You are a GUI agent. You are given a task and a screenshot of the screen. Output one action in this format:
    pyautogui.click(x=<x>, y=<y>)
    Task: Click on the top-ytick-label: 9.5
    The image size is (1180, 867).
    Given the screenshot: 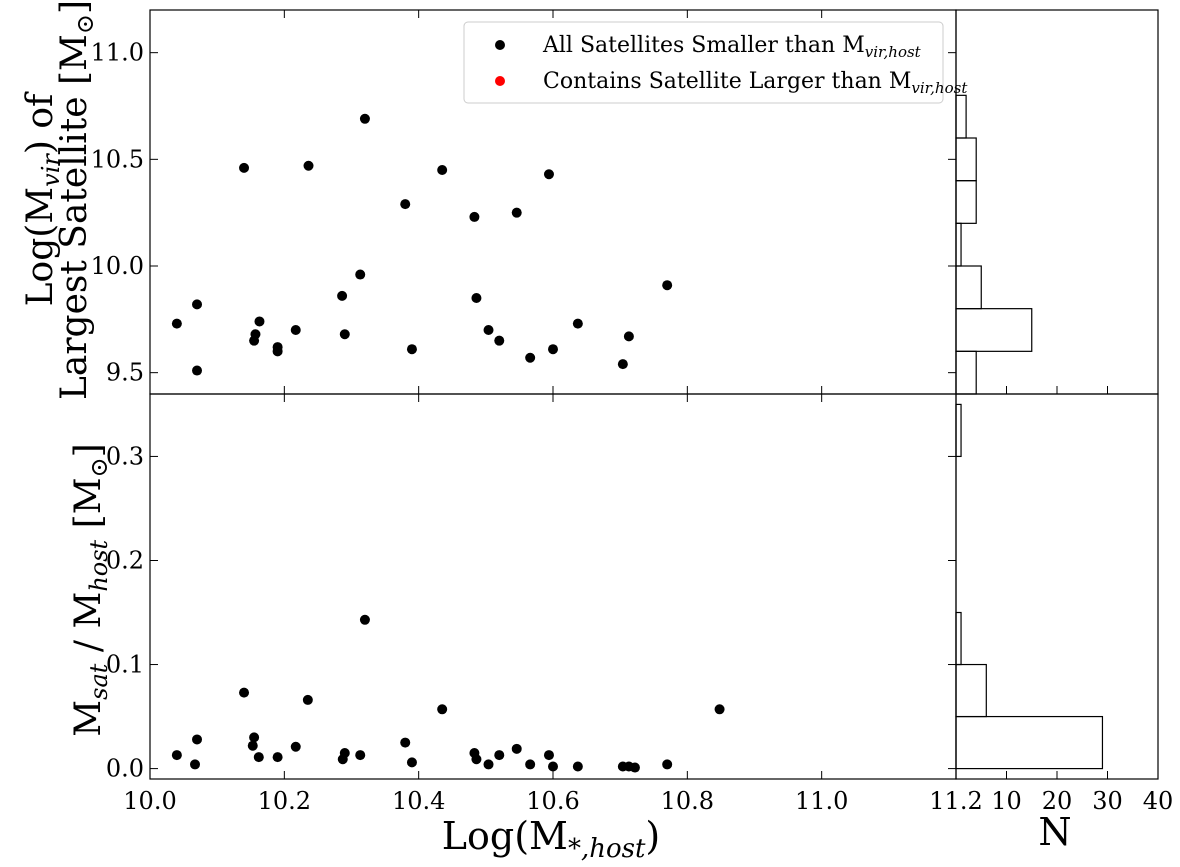 What is the action you would take?
    pyautogui.click(x=125, y=373)
    